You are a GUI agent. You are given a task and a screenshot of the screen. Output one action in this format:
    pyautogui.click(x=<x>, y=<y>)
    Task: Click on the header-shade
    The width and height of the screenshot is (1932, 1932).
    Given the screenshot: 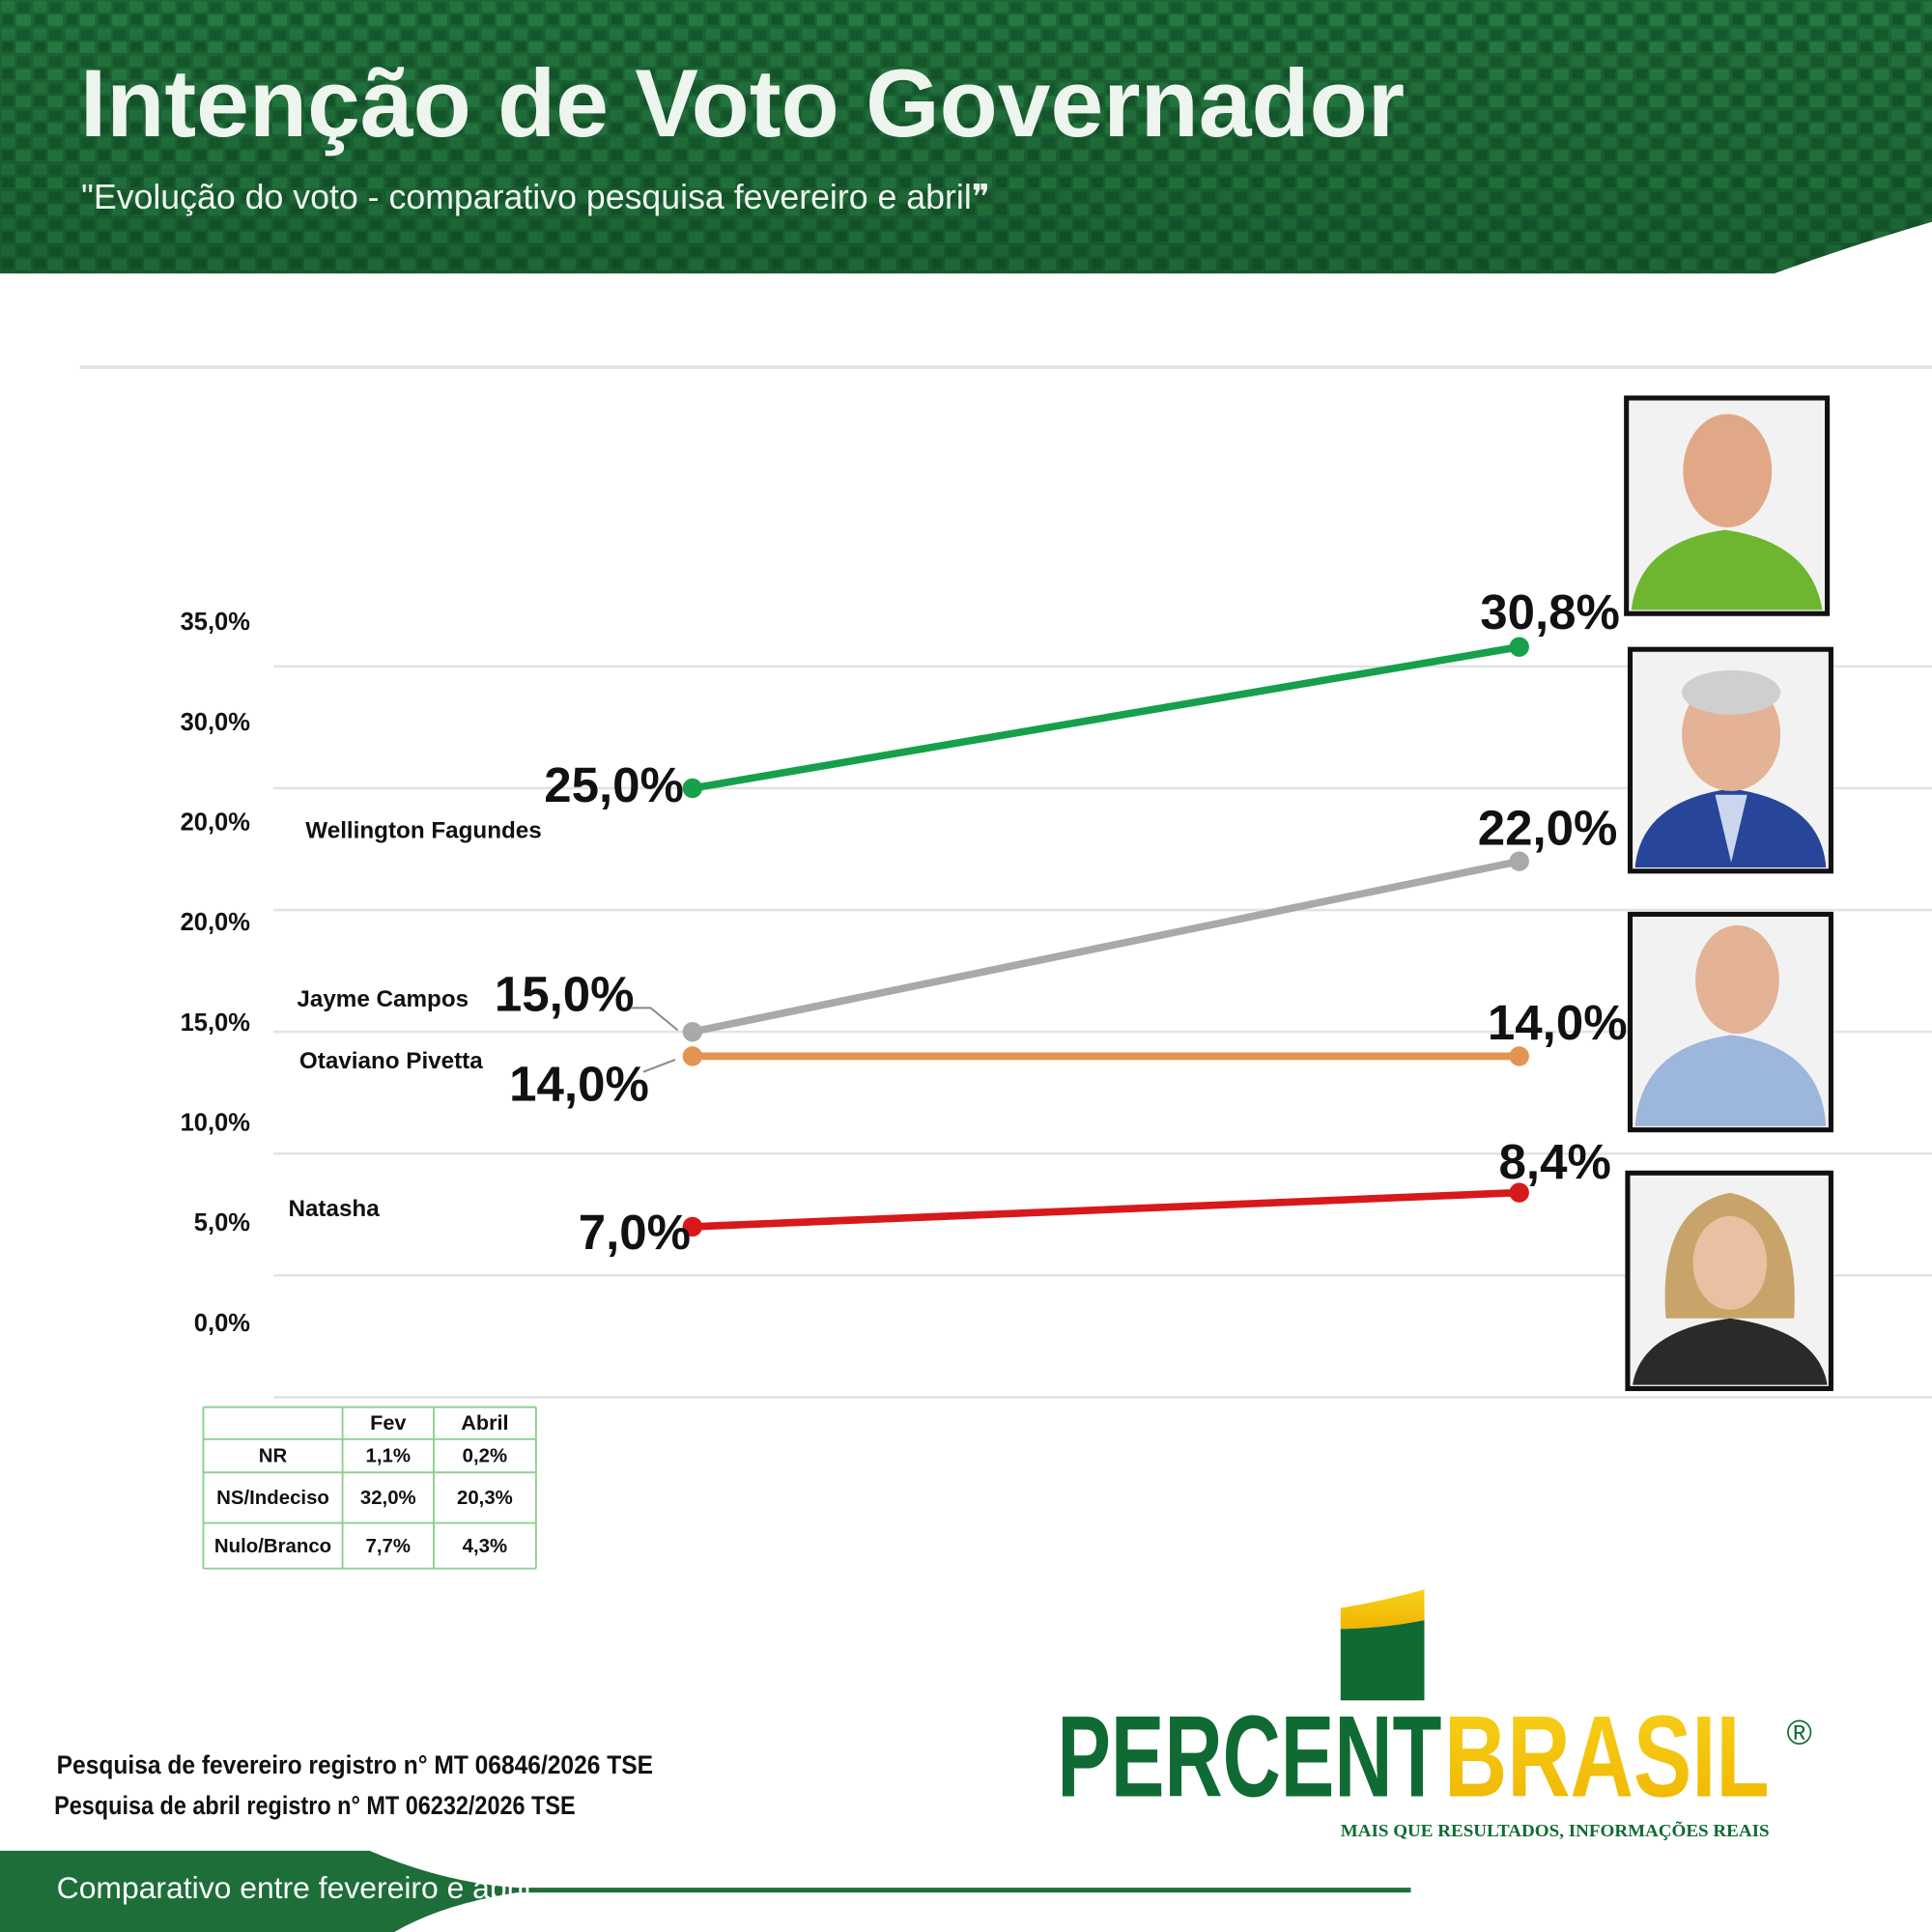 What is the action you would take?
    pyautogui.click(x=966, y=137)
    